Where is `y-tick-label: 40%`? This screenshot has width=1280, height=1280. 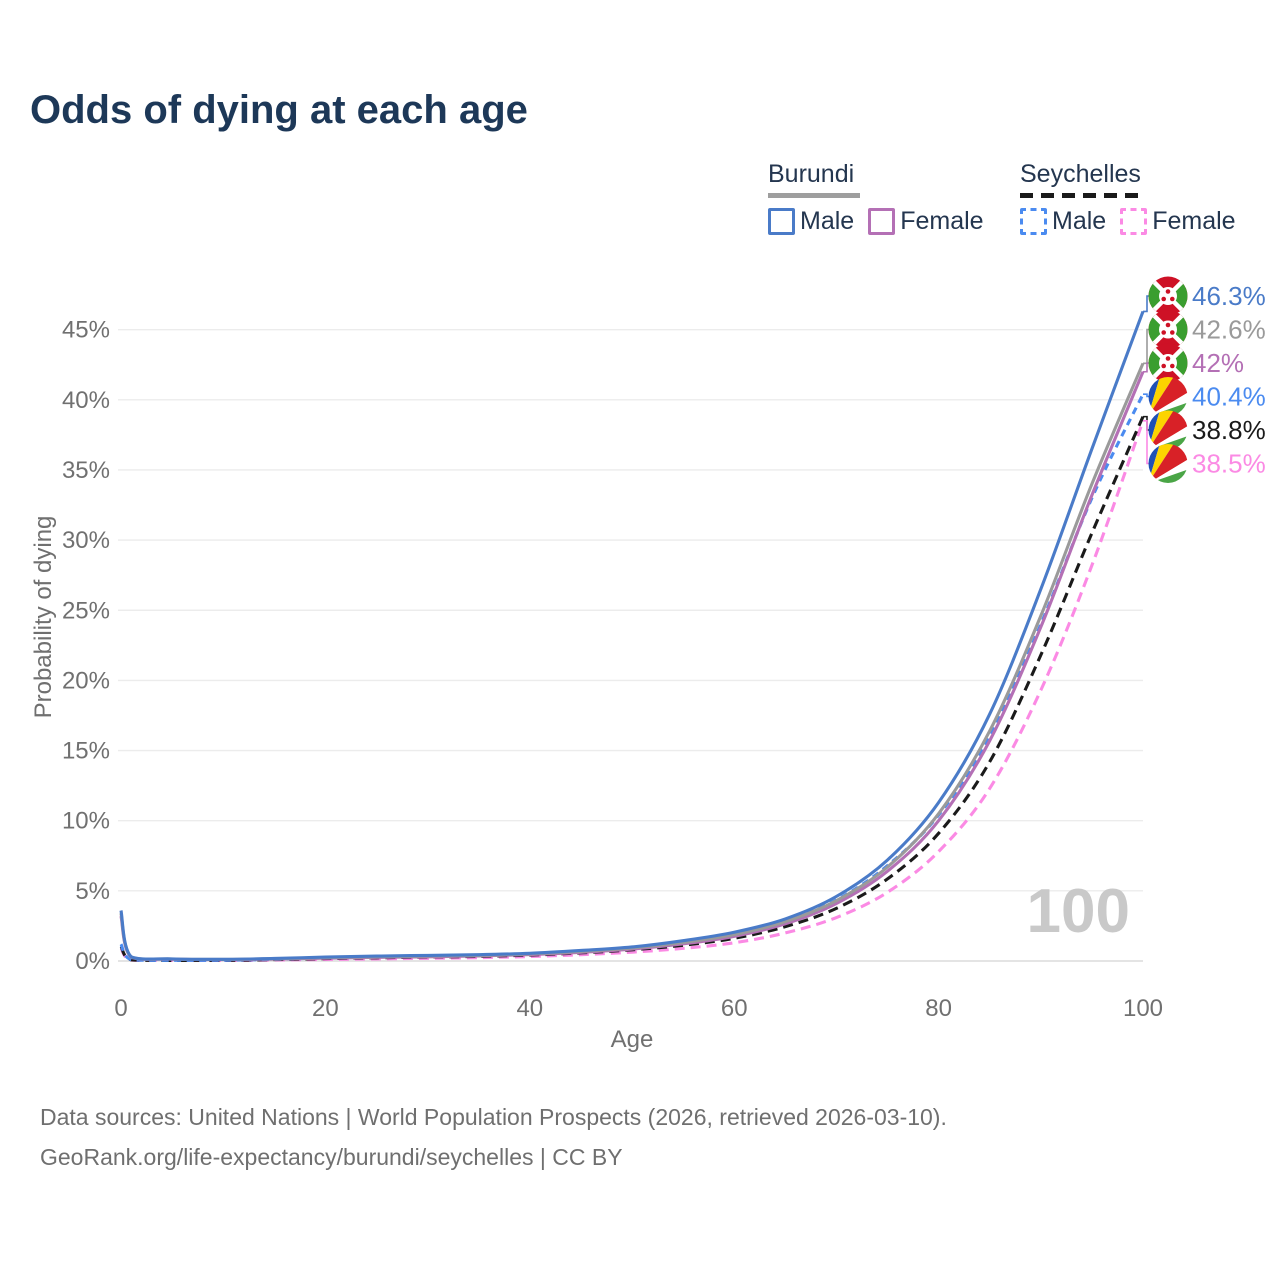
y-tick-label: 40% is located at coordinates (86, 400).